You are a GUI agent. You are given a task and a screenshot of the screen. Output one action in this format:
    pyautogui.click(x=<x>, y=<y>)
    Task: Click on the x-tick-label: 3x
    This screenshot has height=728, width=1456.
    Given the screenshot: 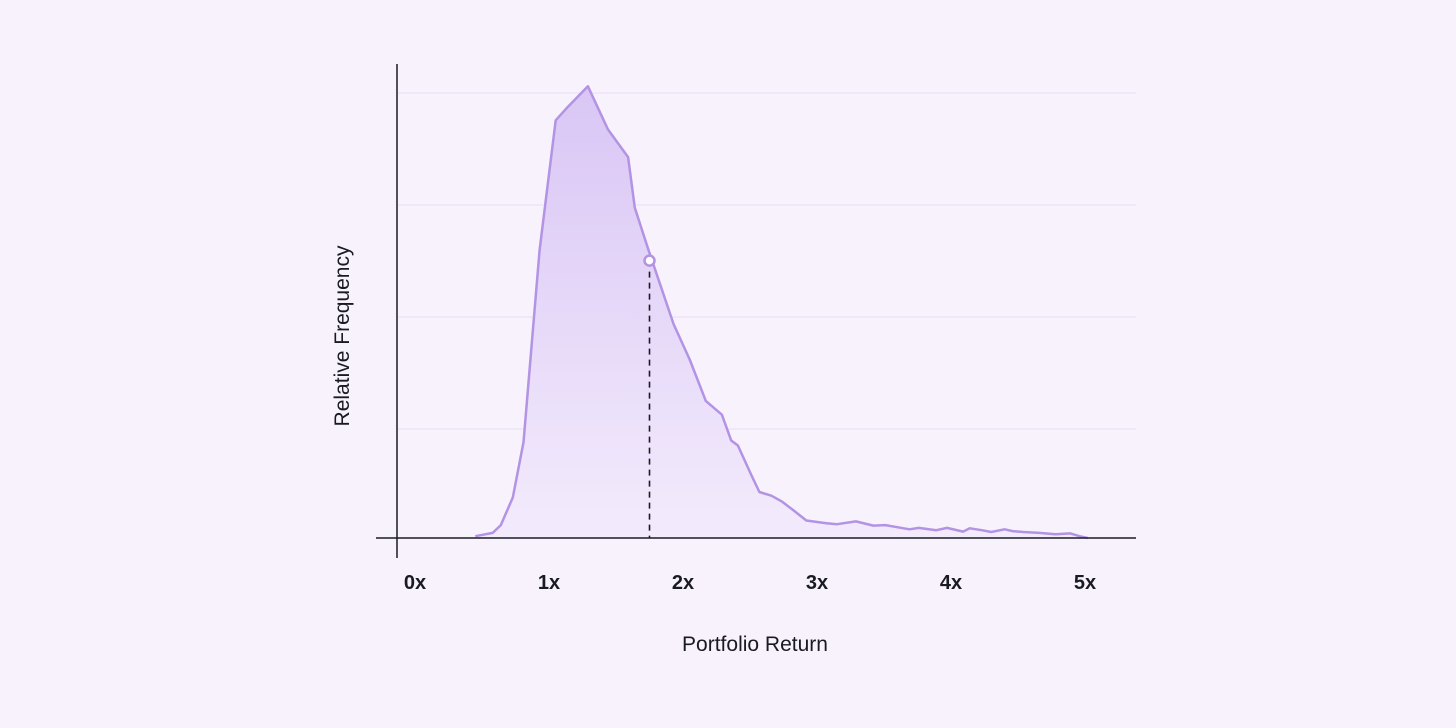 What is the action you would take?
    pyautogui.click(x=817, y=583)
    